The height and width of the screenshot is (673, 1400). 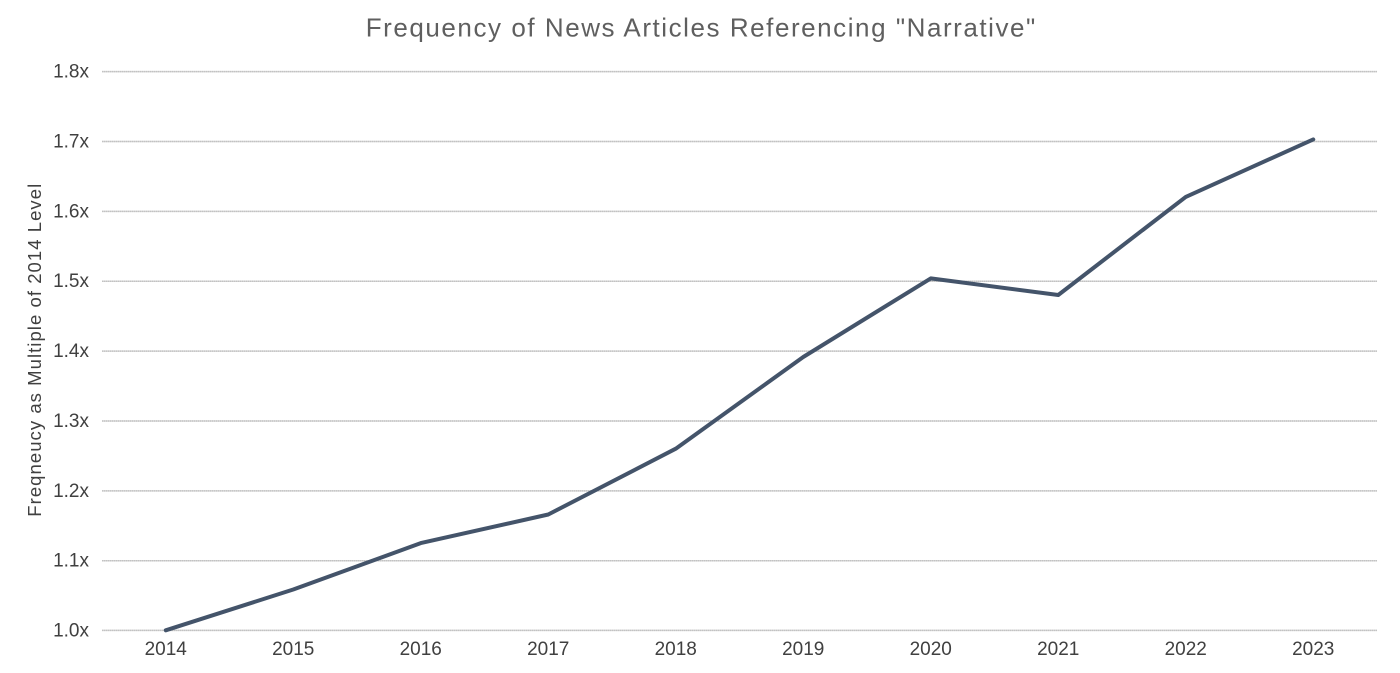 What do you see at coordinates (1186, 649) in the screenshot?
I see `svg-text: 2022` at bounding box center [1186, 649].